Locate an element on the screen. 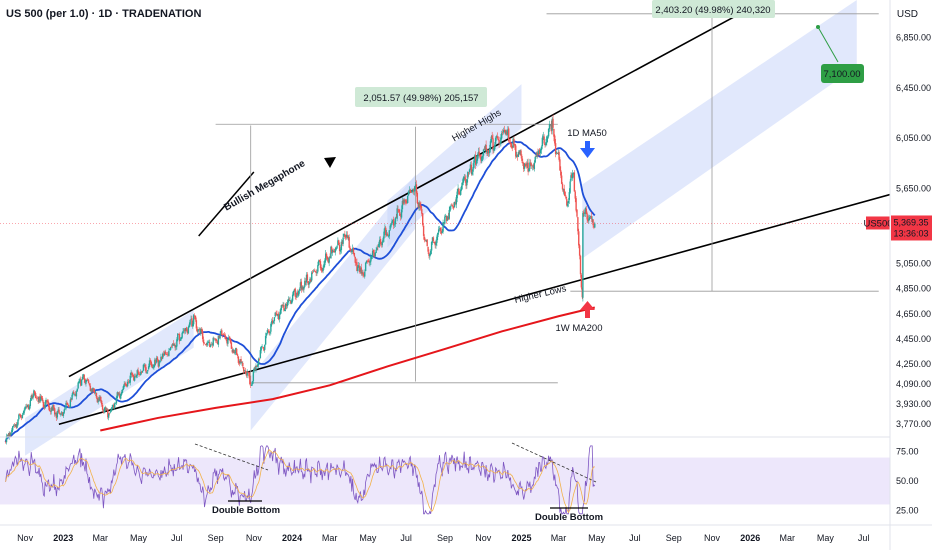 This screenshot has width=932, height=550. megaphone-arrowhead is located at coordinates (330, 162).